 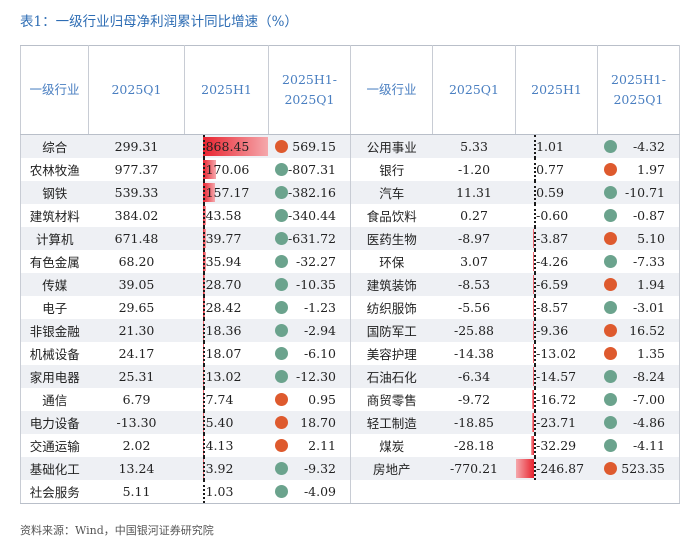 I want to click on h1-databar-cell: -246.87, so click(x=557, y=468).